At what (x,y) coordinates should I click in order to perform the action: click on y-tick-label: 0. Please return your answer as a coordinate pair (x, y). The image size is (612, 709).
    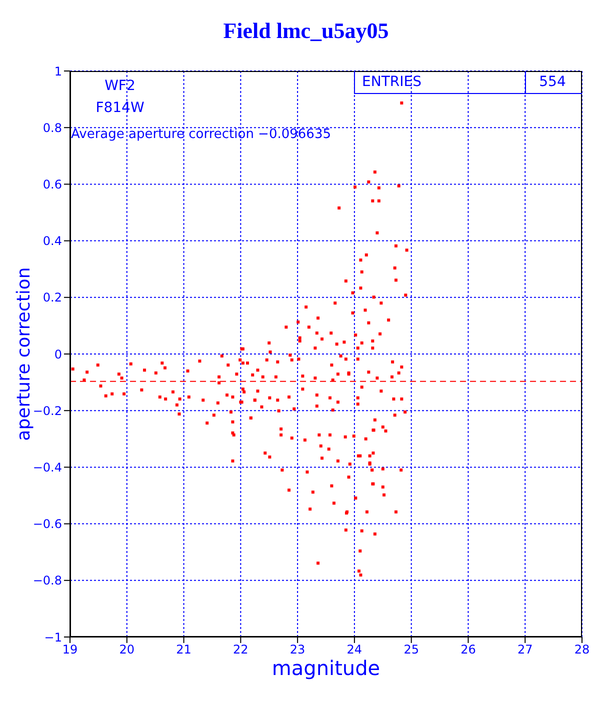
    Looking at the image, I should click on (58, 354).